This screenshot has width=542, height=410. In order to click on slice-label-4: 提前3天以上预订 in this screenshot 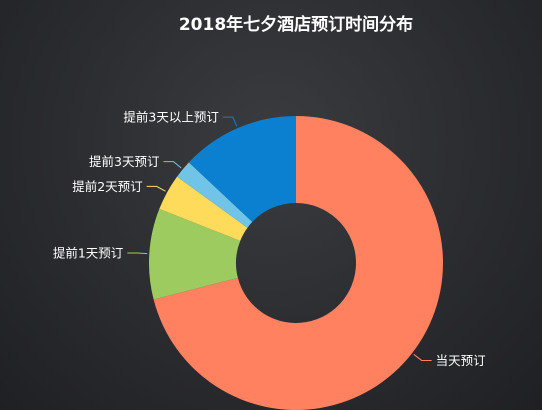, I will do `click(170, 117)`.